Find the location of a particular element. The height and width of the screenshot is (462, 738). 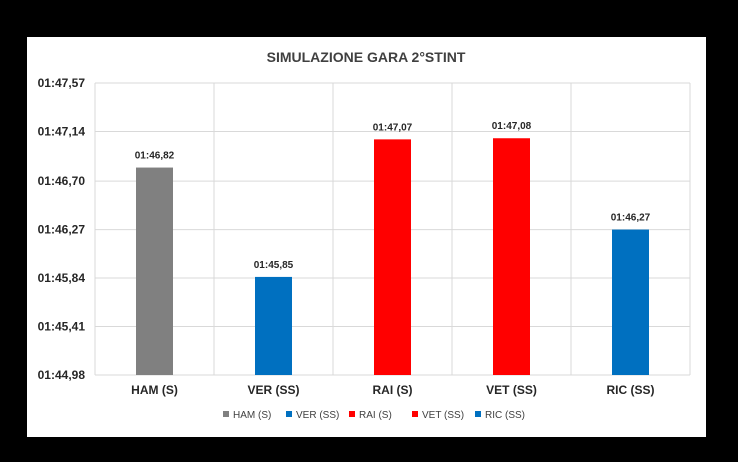

legend: HAM (S) VER (SS) RAI (S) VET (SS) RIC (SS) is located at coordinates (374, 415).